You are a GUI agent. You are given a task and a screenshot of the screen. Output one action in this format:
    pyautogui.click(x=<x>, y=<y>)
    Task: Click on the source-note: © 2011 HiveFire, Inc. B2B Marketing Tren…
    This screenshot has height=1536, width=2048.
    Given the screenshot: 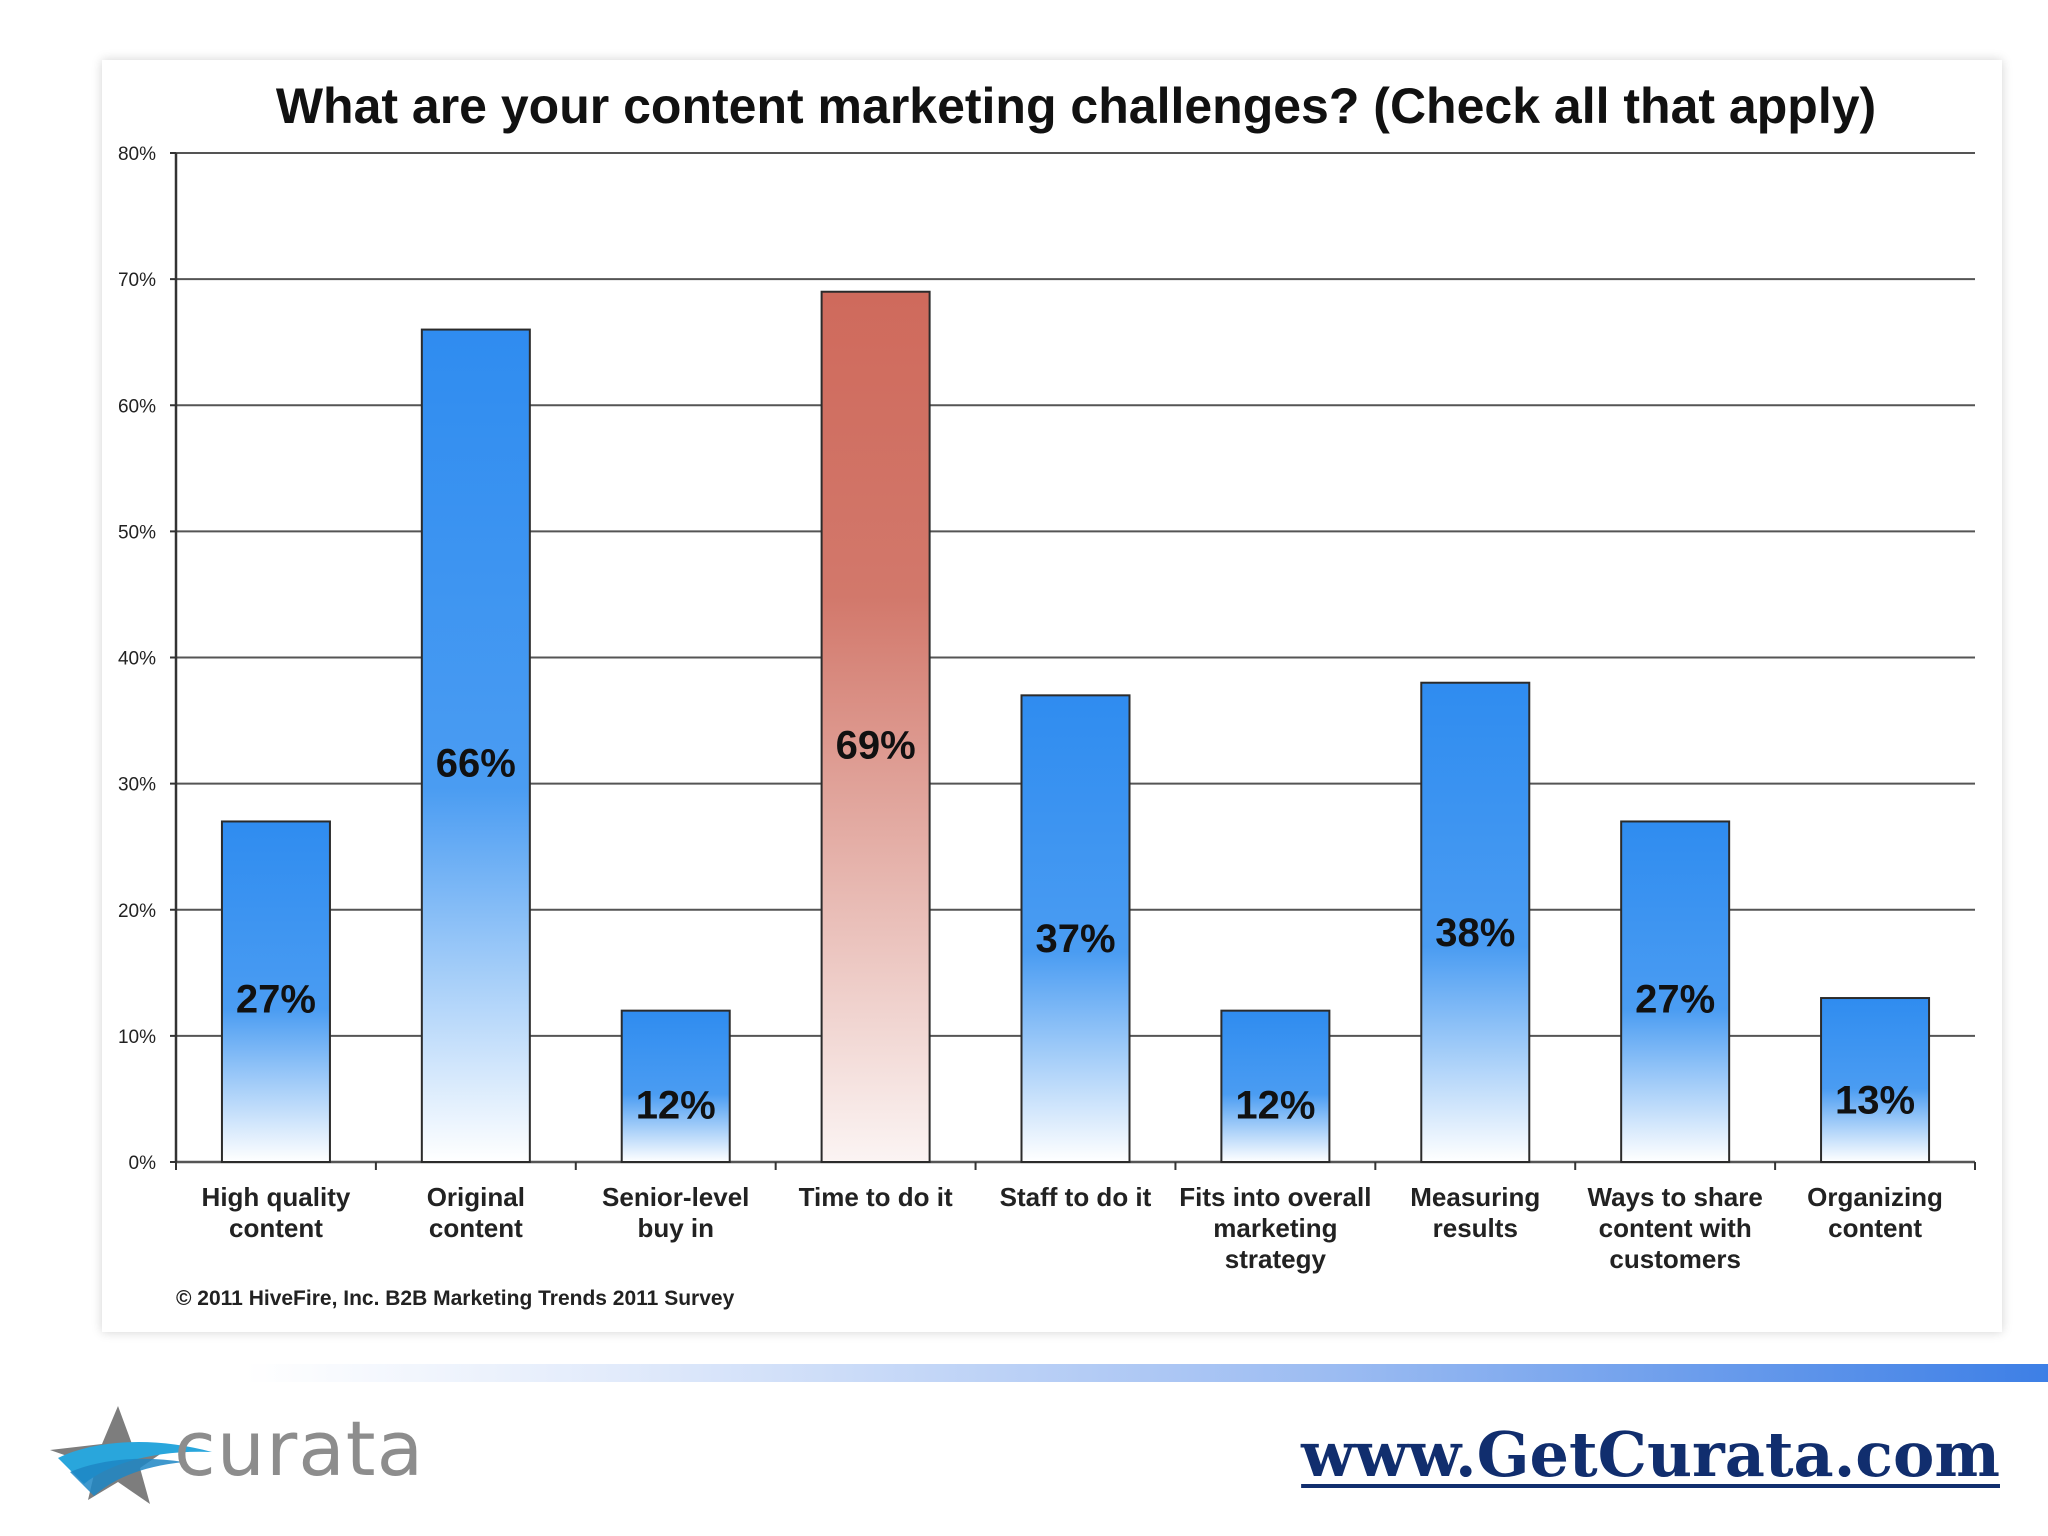 What is the action you would take?
    pyautogui.click(x=455, y=1298)
    